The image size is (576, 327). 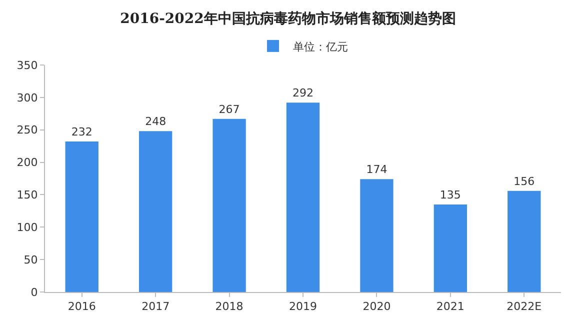 What do you see at coordinates (81, 132) in the screenshot?
I see `data-label: 232` at bounding box center [81, 132].